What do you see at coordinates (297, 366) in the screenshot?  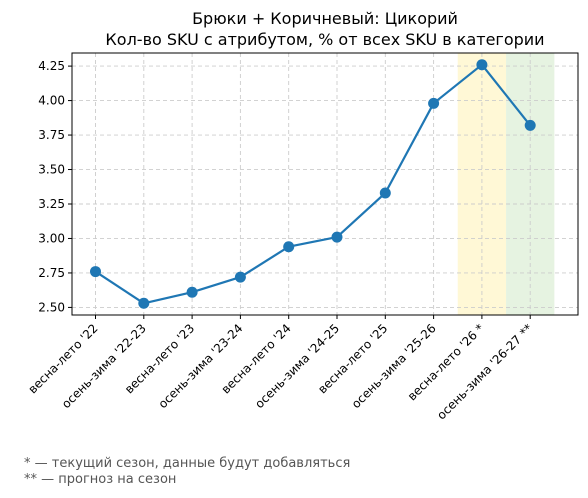 I see `x-tick-label-5: осень-зима '24-25` at bounding box center [297, 366].